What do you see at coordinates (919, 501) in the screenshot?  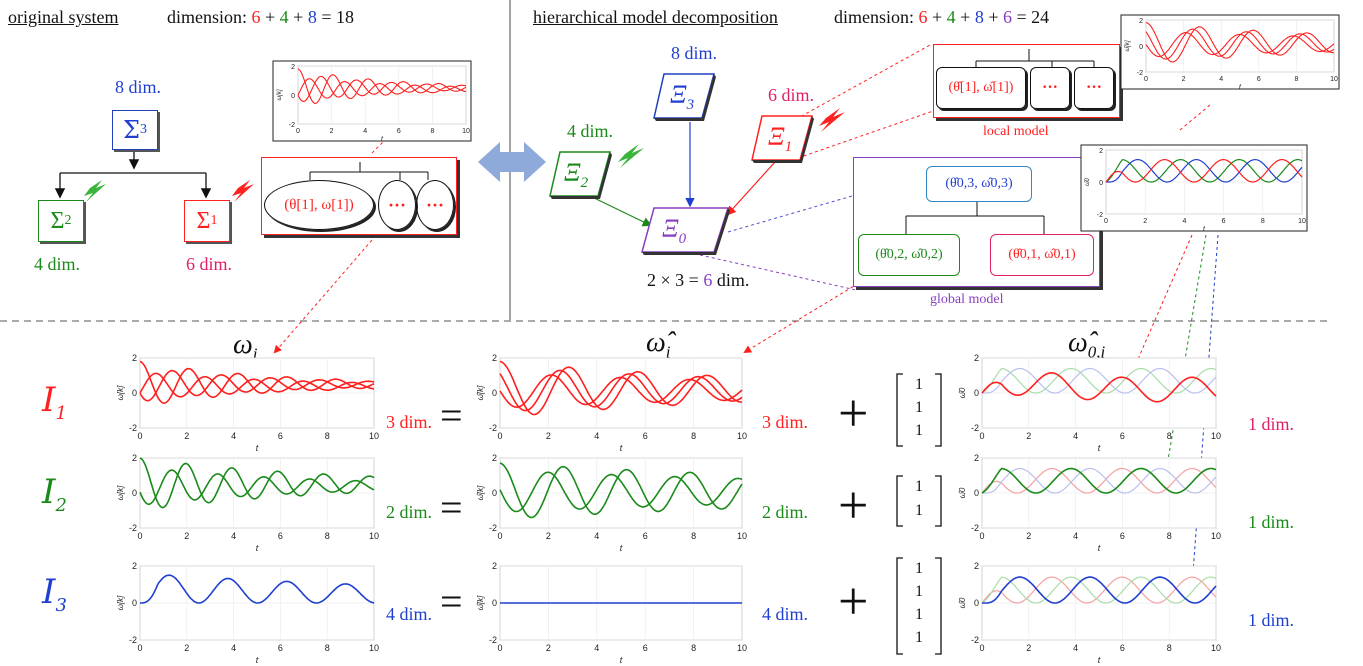 I see `ones-vector-row2: 1 1` at bounding box center [919, 501].